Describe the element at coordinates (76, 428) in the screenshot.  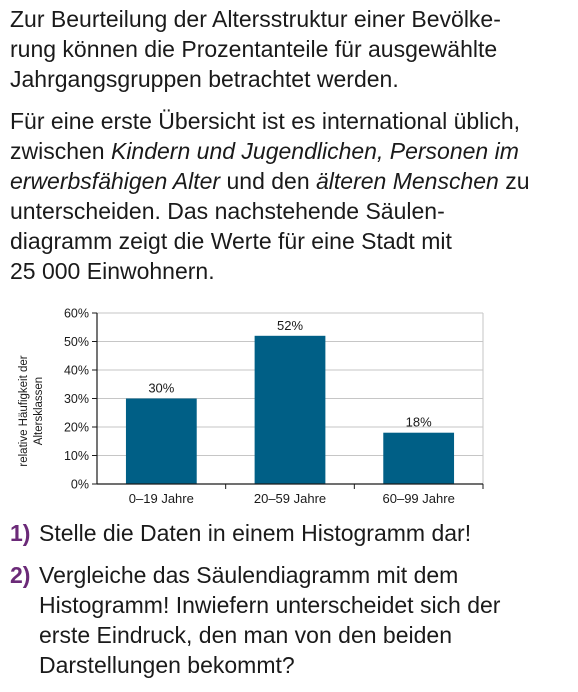
I see `y-tick-label: 20%` at that location.